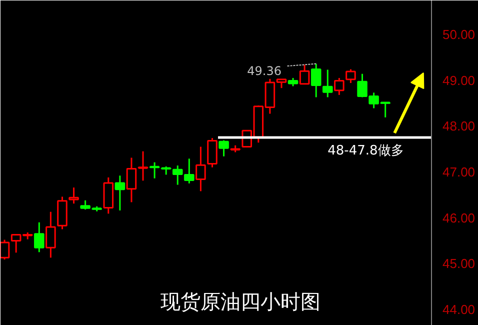 The image size is (478, 325). Describe the element at coordinates (459, 172) in the screenshot. I see `y-tick-label: 47.00` at that location.